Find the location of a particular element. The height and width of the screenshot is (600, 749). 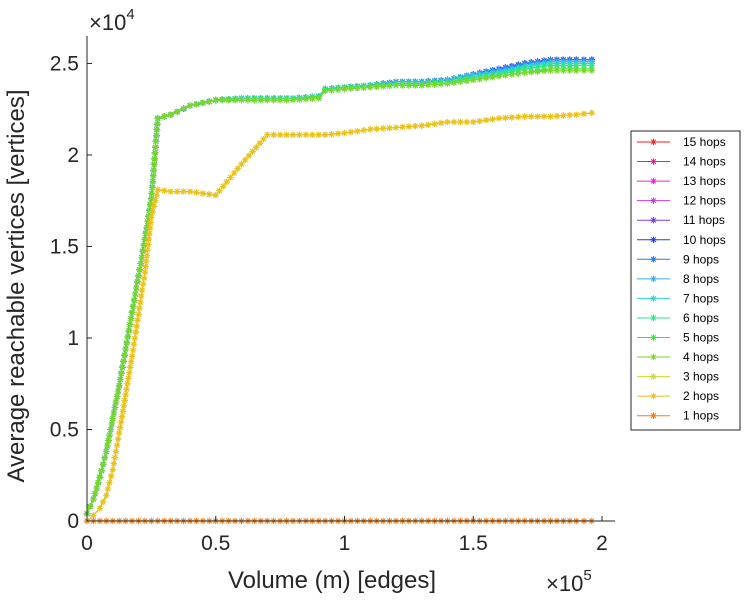

legend-item-12-hops: 12 hops is located at coordinates (681, 201).